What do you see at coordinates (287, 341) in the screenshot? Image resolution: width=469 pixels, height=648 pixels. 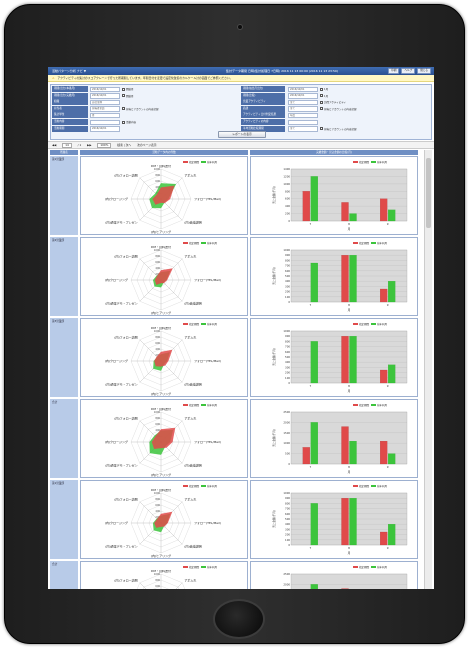 I see `bar-tick-label: 800` at bounding box center [287, 341].